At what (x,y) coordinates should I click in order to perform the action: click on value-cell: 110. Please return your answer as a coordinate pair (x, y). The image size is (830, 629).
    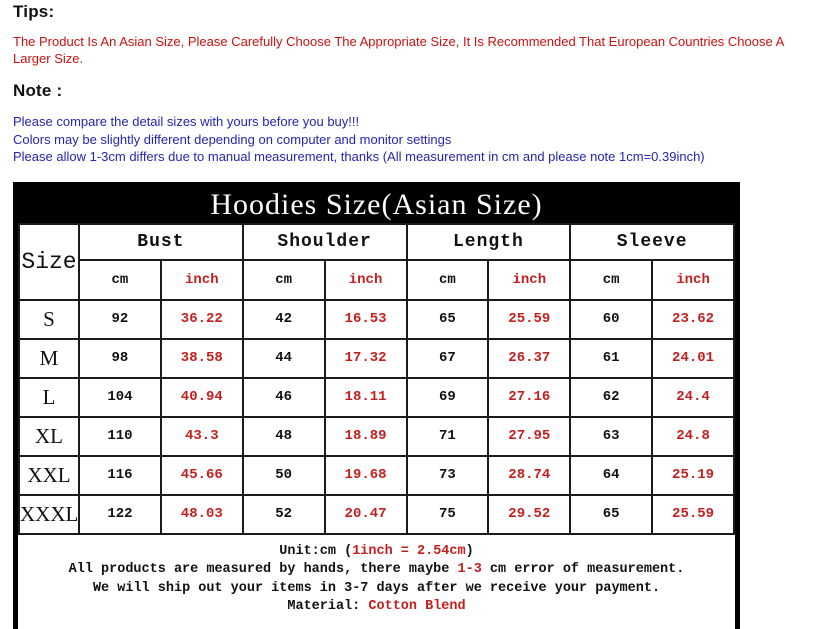
    Looking at the image, I should click on (120, 436).